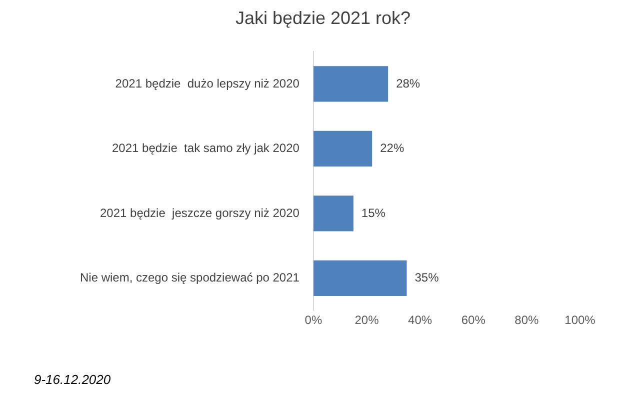  Describe the element at coordinates (373, 213) in the screenshot. I see `data-label: 15%` at that location.